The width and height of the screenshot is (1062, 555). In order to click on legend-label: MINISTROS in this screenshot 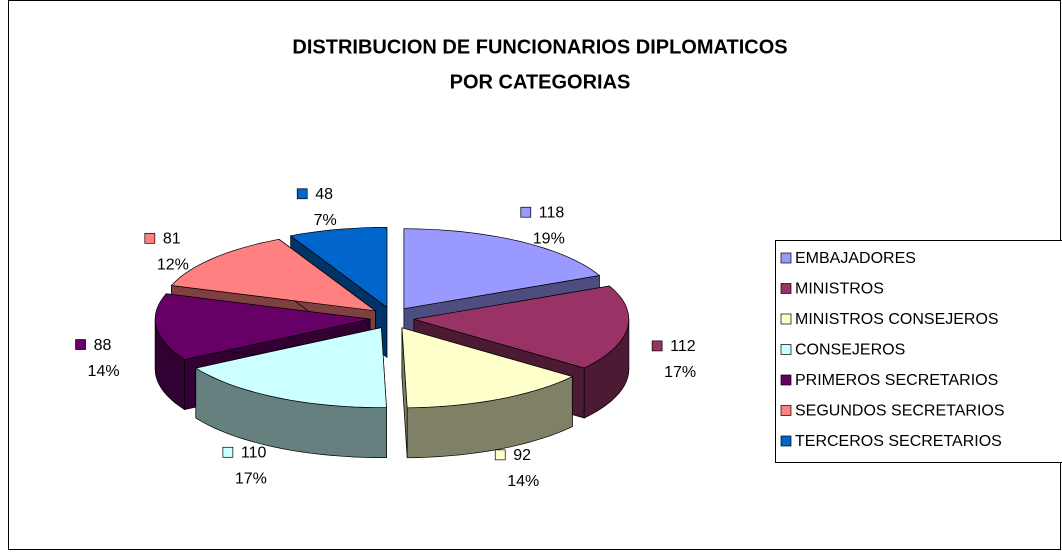, I will do `click(839, 289)`.